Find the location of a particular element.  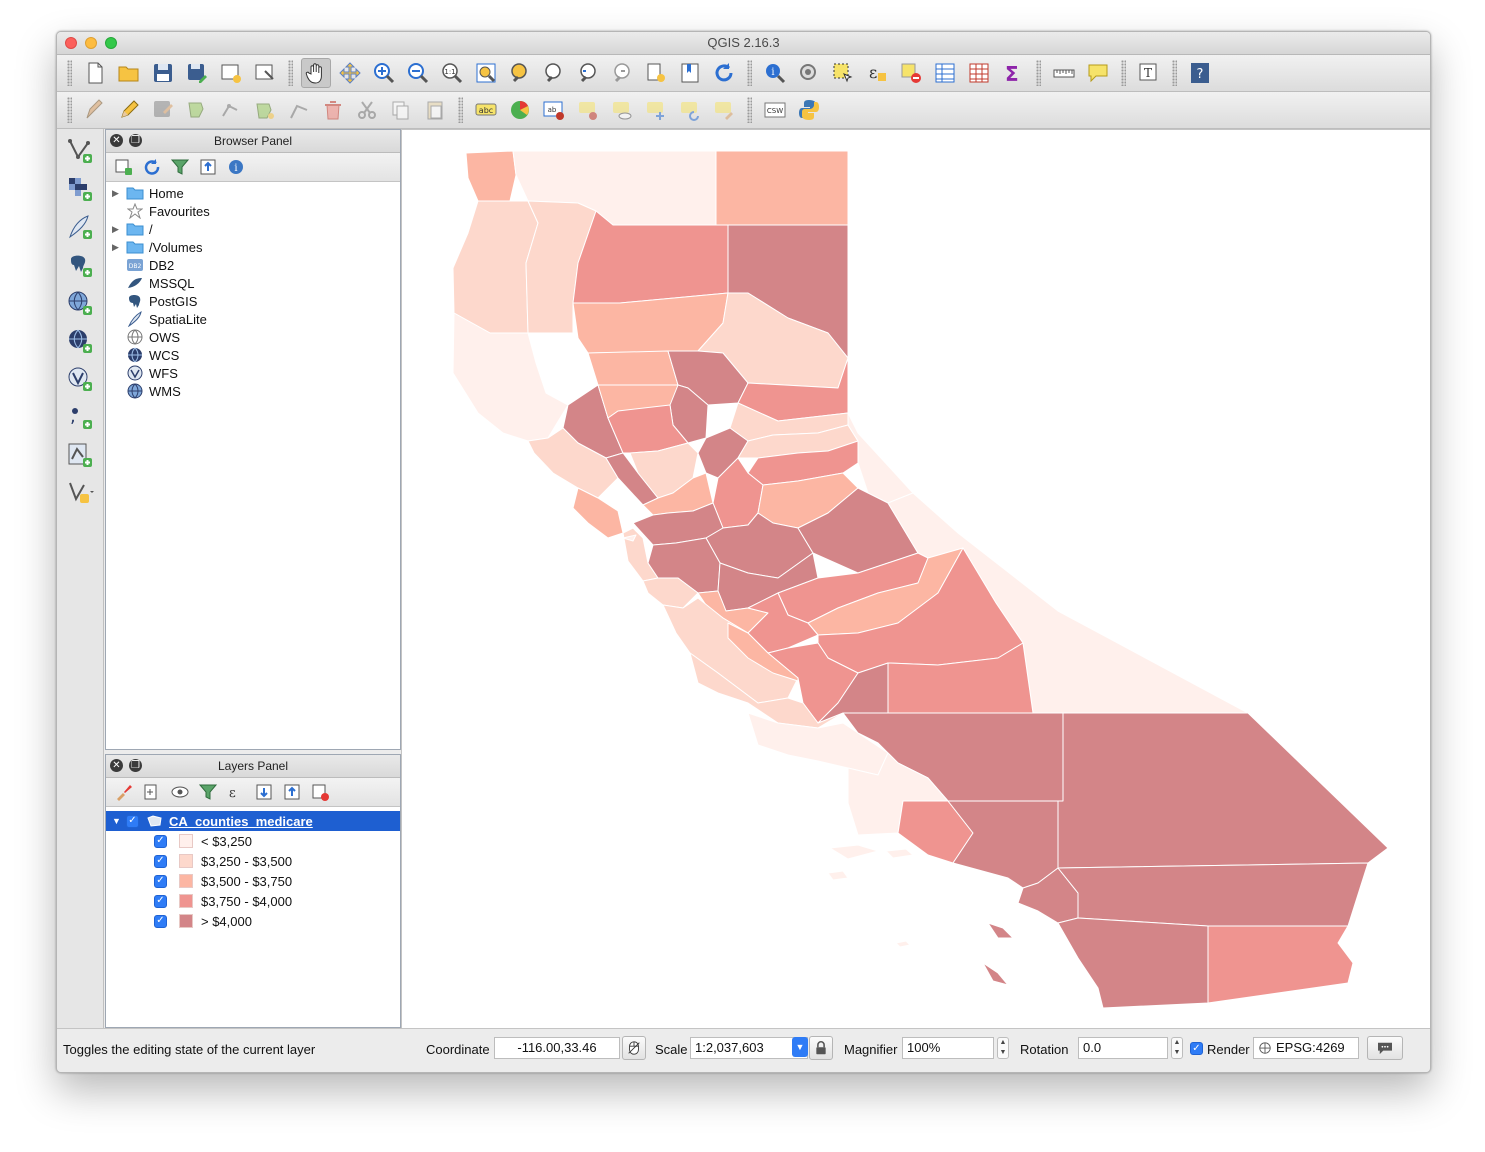

identify-features-button: i is located at coordinates (775, 73).